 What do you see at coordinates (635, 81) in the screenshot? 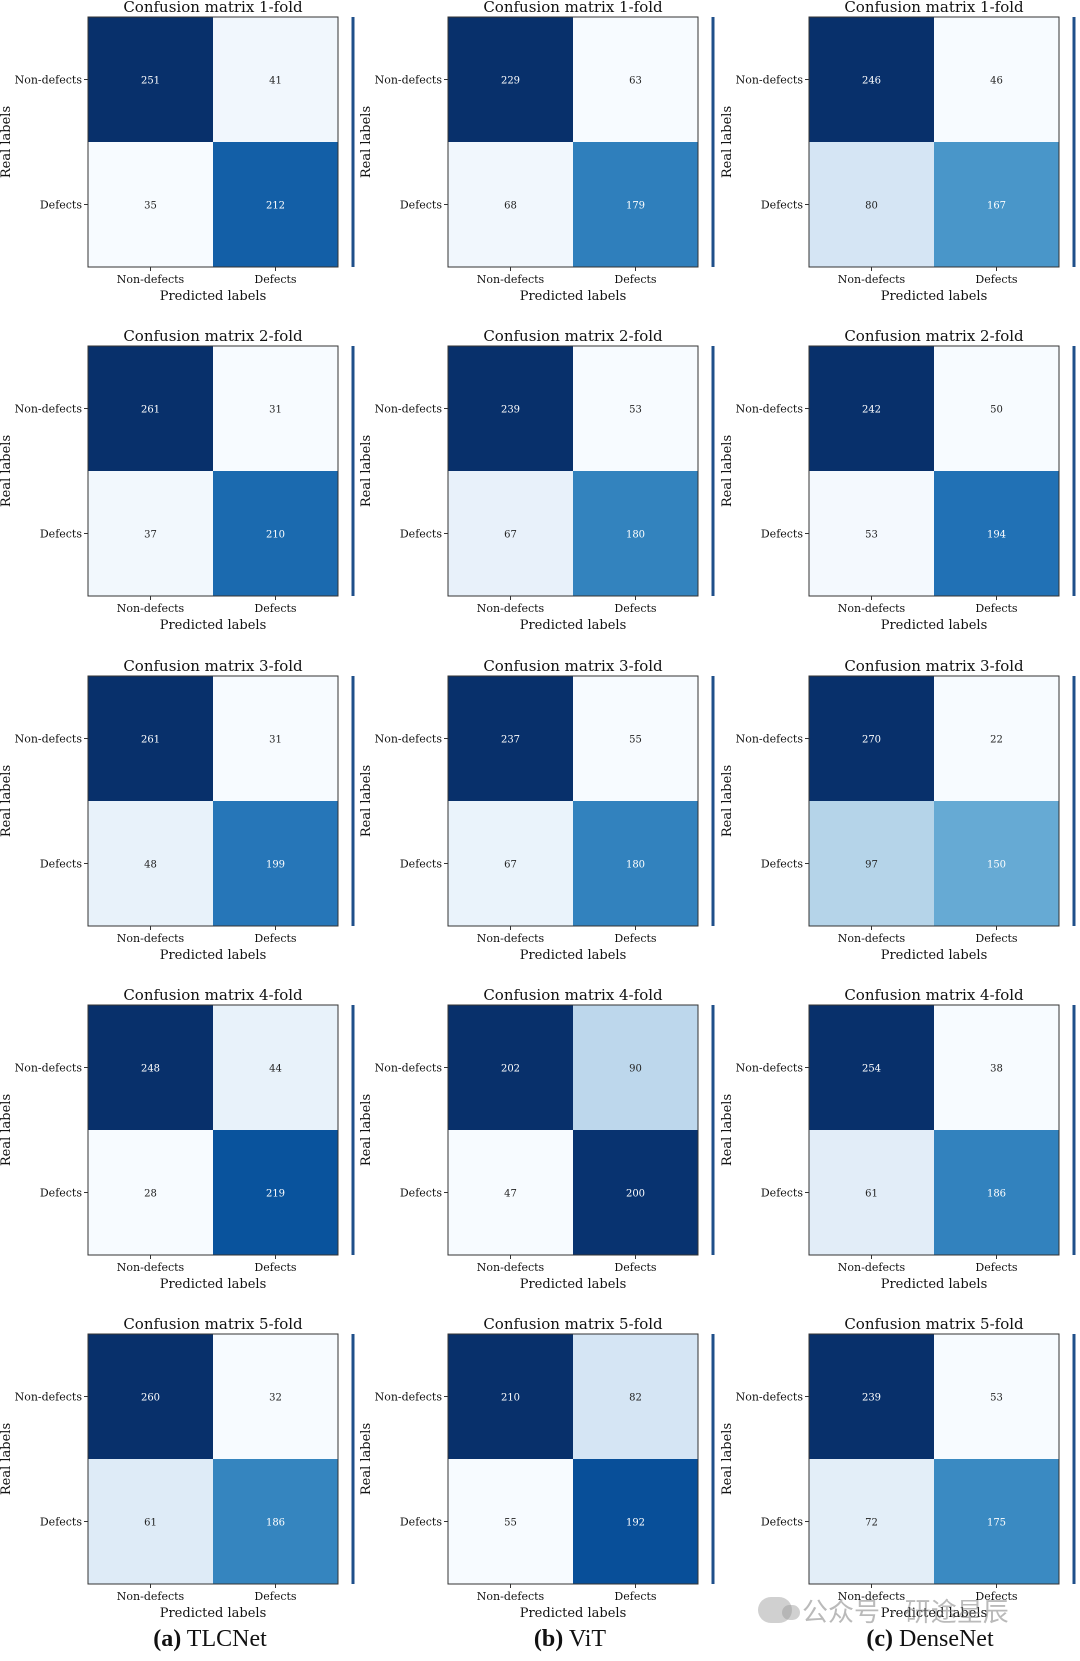
I see `cell-value-label: 63` at bounding box center [635, 81].